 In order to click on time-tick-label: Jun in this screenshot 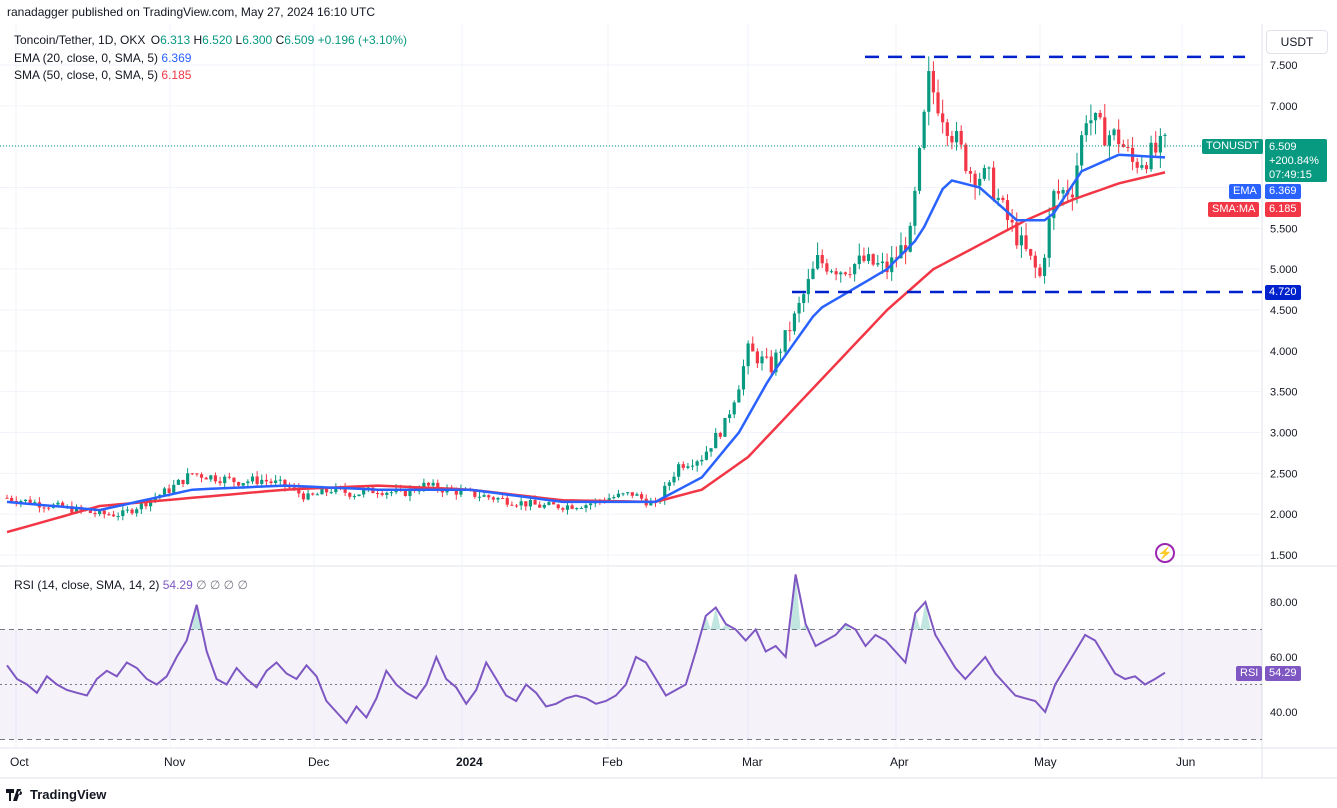, I will do `click(1185, 762)`.